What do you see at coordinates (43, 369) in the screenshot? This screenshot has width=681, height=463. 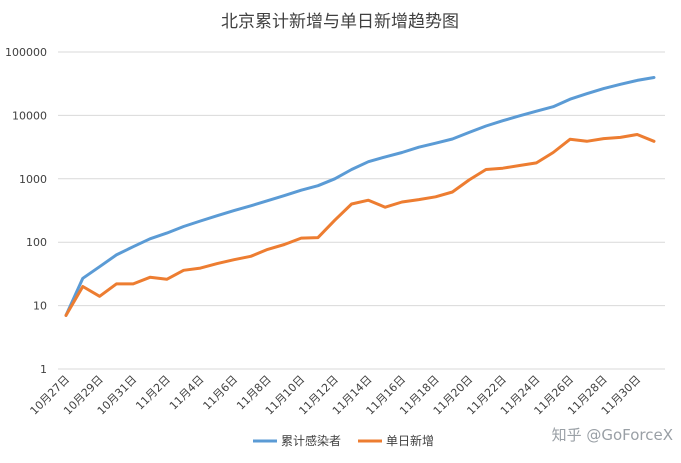 I see `y-tick-label: 1` at bounding box center [43, 369].